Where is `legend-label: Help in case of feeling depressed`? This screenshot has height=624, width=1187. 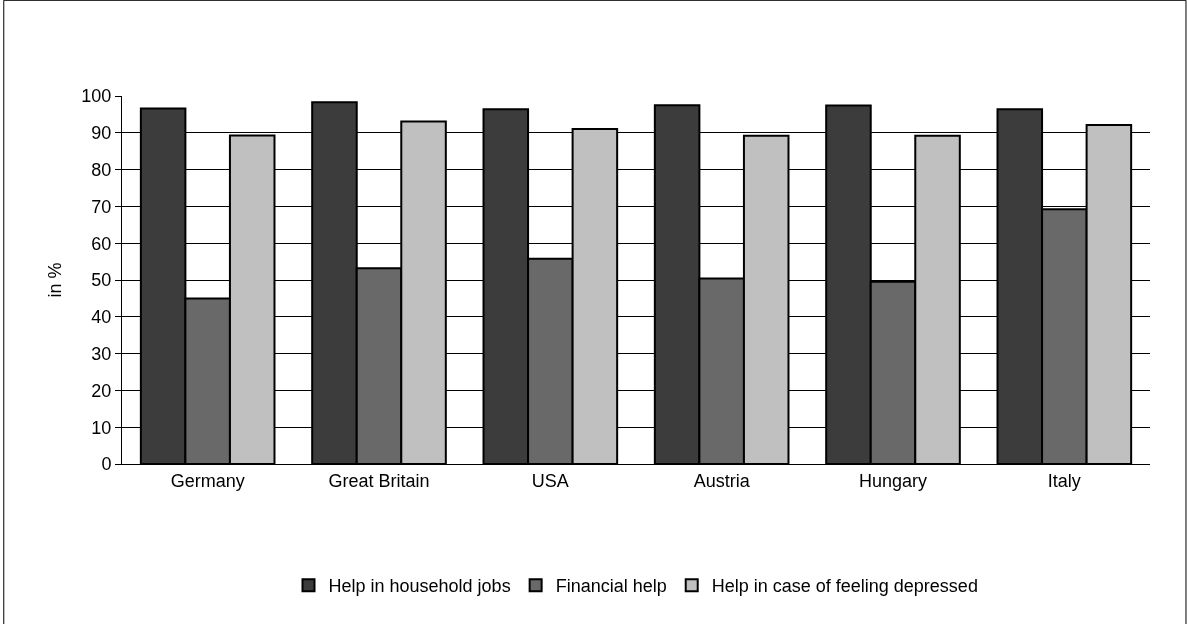 legend-label: Help in case of feeling depressed is located at coordinates (844, 586).